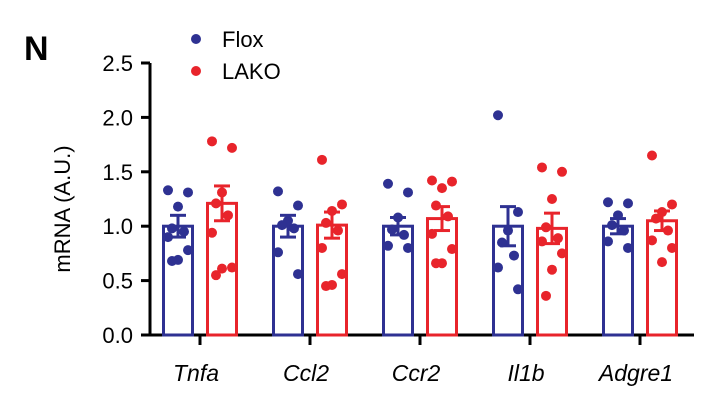  What do you see at coordinates (117, 172) in the screenshot?
I see `y-tick-label: 1.5` at bounding box center [117, 172].